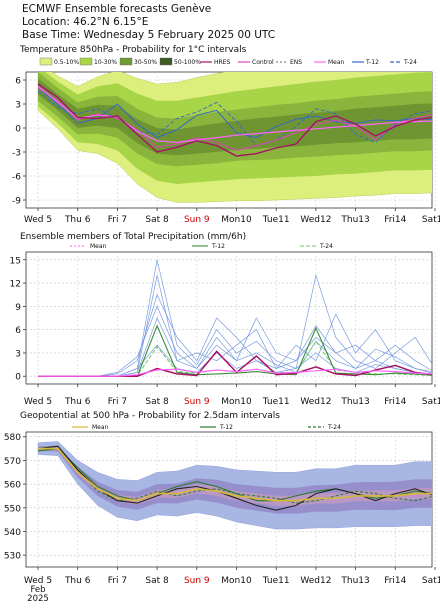 This screenshot has height=605, width=440. Describe the element at coordinates (16, 202) in the screenshot. I see `y-tick-label: -9` at that location.